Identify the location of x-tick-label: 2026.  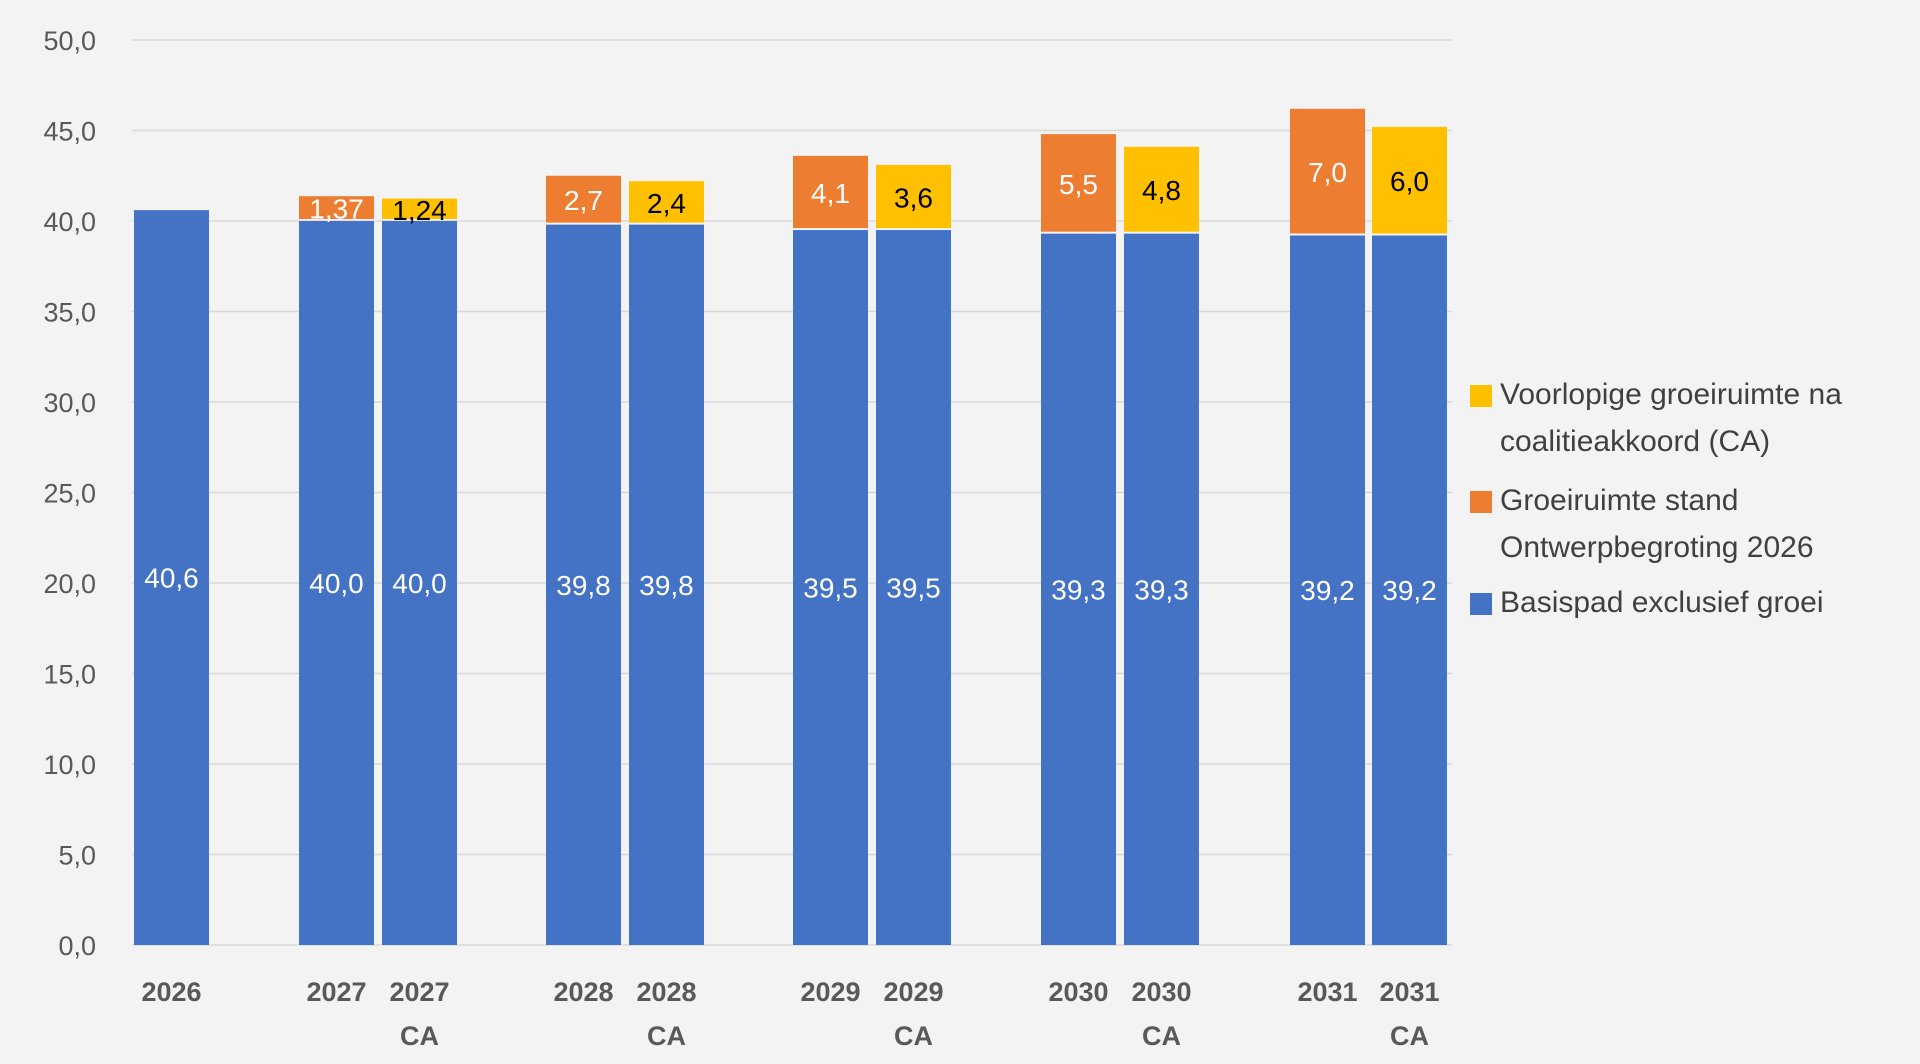
(171, 992).